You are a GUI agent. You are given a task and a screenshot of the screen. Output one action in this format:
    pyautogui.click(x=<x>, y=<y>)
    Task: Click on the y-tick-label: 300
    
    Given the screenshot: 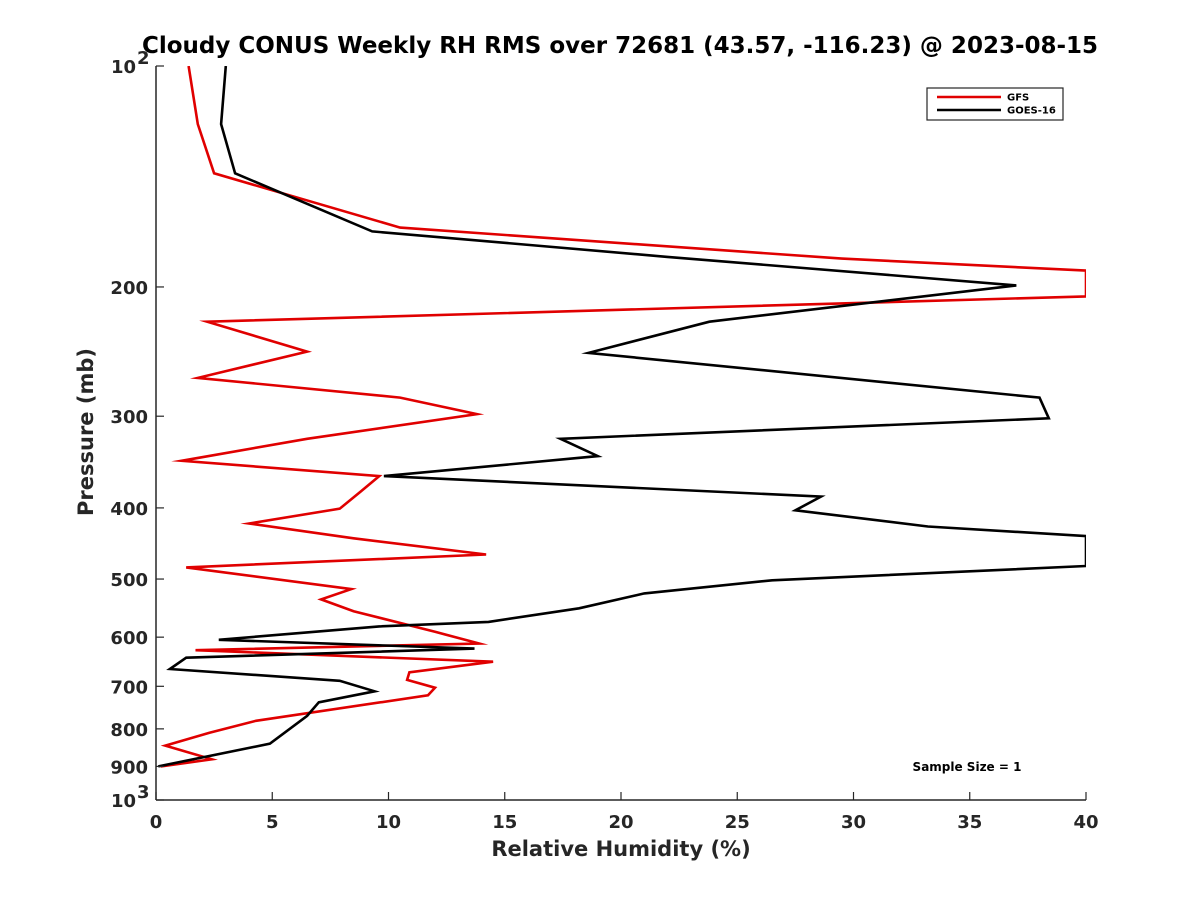 What is the action you would take?
    pyautogui.click(x=129, y=417)
    